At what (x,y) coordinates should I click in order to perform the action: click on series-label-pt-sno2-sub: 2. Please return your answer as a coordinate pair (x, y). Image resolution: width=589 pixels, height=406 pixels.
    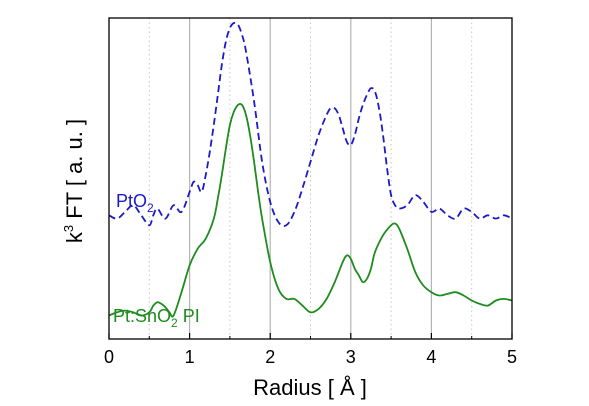
    Looking at the image, I should click on (174, 323).